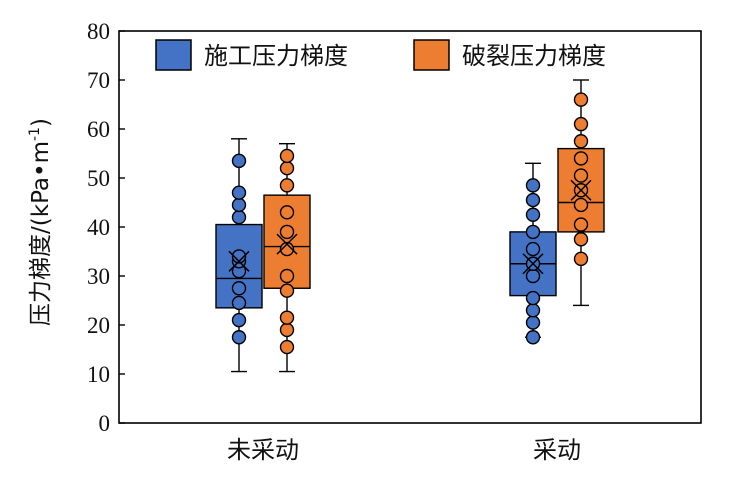 Image resolution: width=736 pixels, height=481 pixels. Describe the element at coordinates (35, 134) in the screenshot. I see `y-axis-label-superscript: -1` at that location.